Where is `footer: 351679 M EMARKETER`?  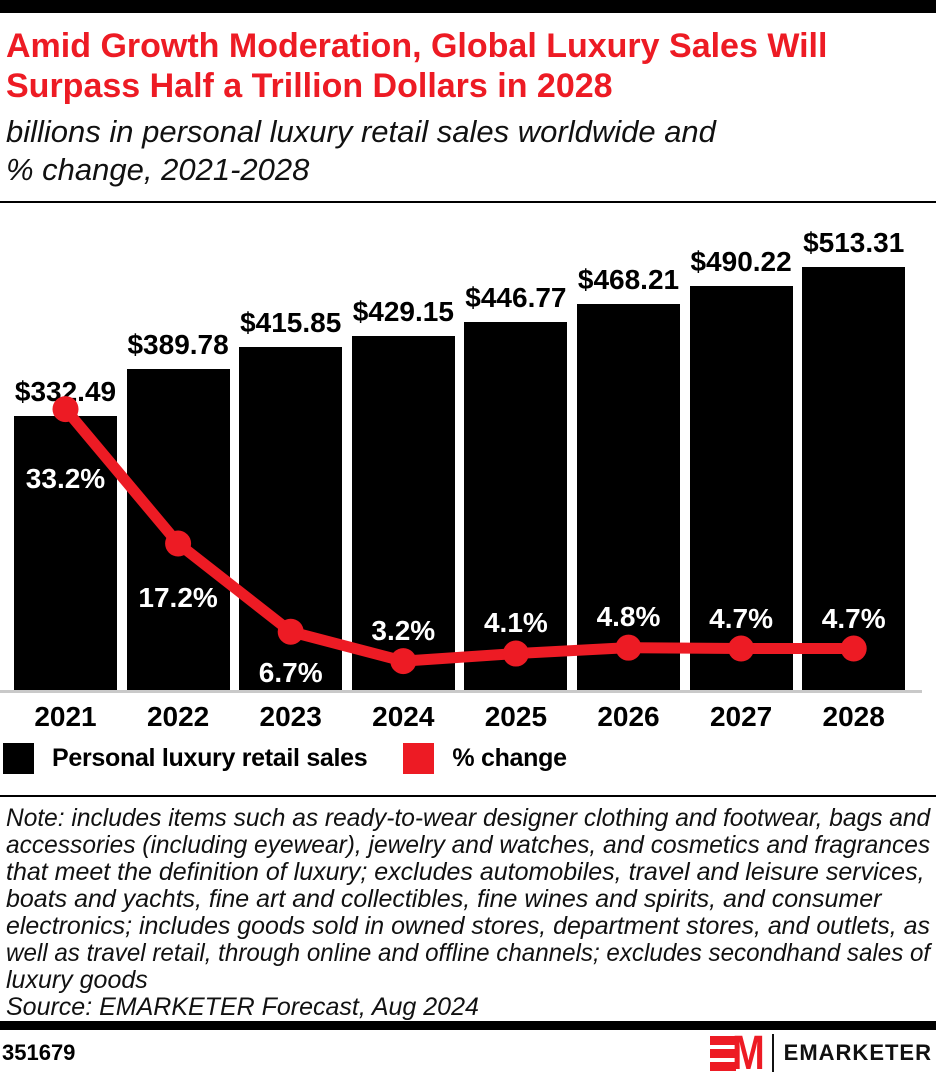
footer: 351679 M EMARKETER is located at coordinates (468, 1053).